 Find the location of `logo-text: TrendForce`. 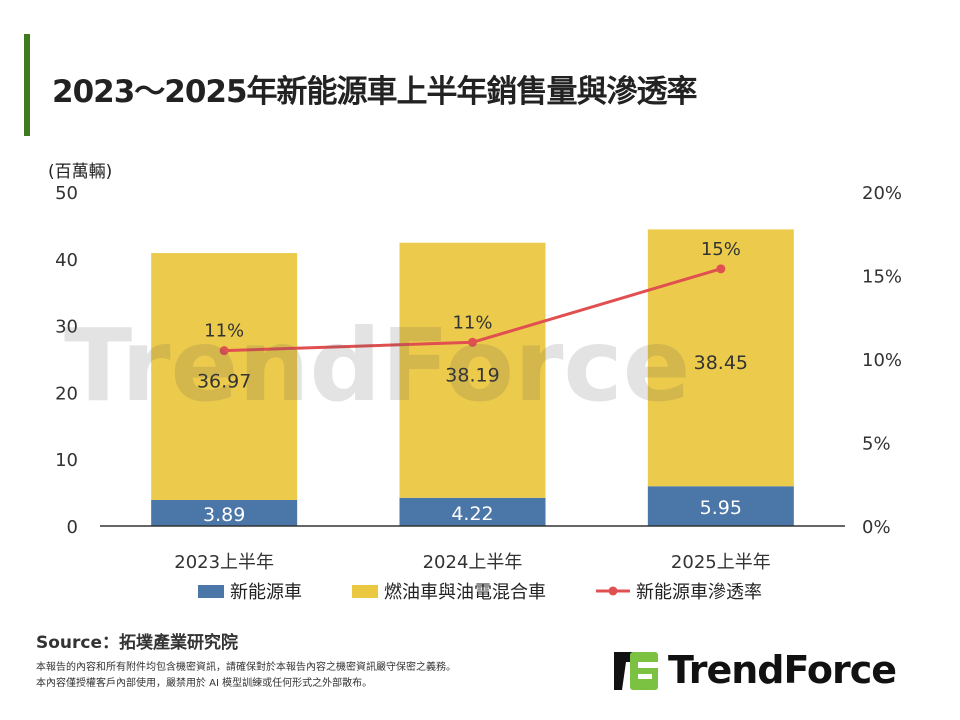

logo-text: TrendForce is located at coordinates (782, 670).